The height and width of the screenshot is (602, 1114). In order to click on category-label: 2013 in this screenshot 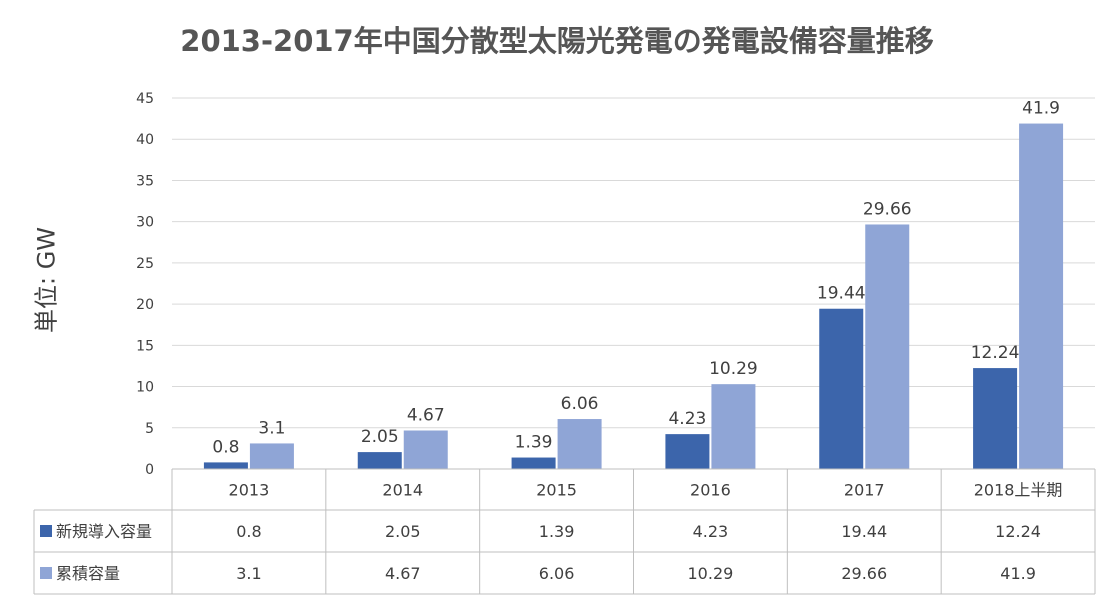, I will do `click(249, 490)`.